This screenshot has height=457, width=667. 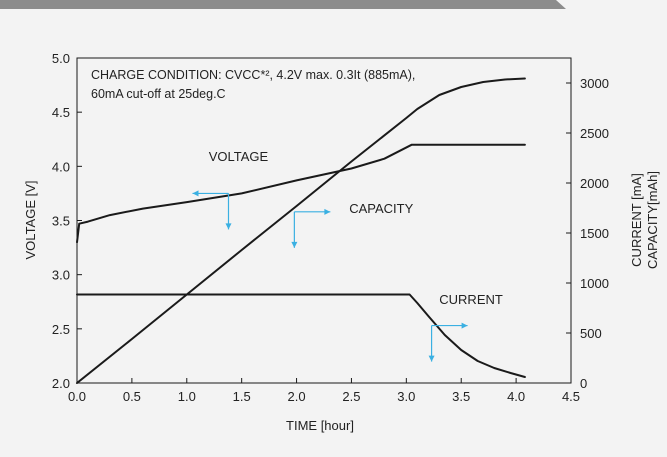 I want to click on top-band, so click(x=333, y=7).